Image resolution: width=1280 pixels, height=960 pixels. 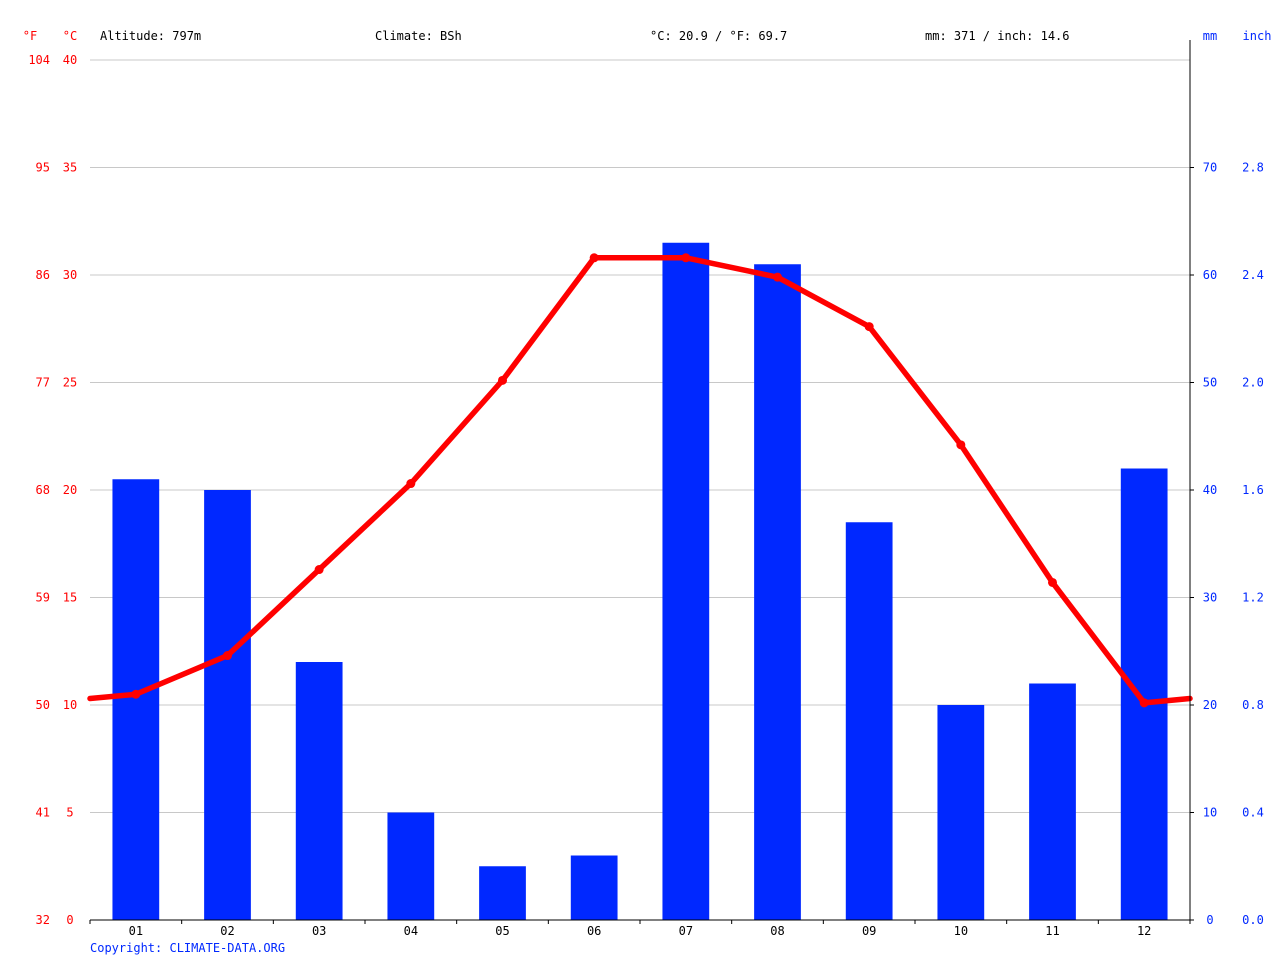 What do you see at coordinates (1052, 931) in the screenshot?
I see `month-label: 11` at bounding box center [1052, 931].